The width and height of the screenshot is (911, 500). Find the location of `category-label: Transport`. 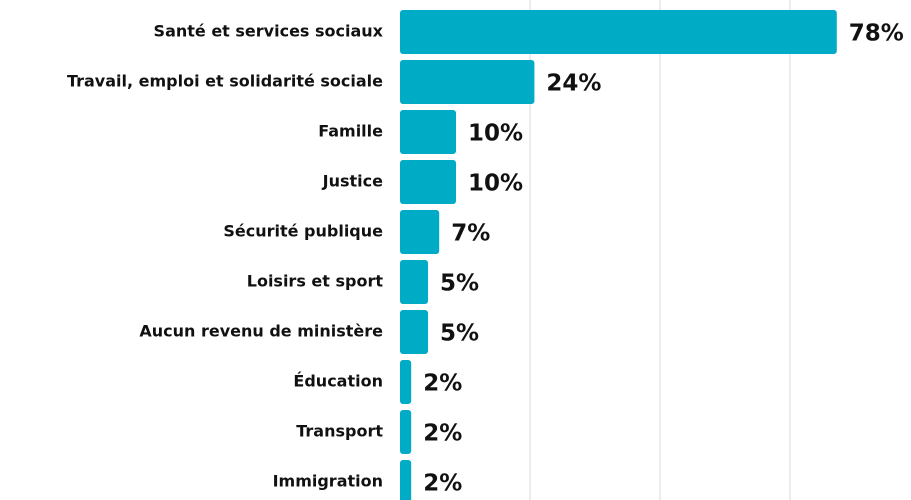

category-label: Transport is located at coordinates (339, 431).